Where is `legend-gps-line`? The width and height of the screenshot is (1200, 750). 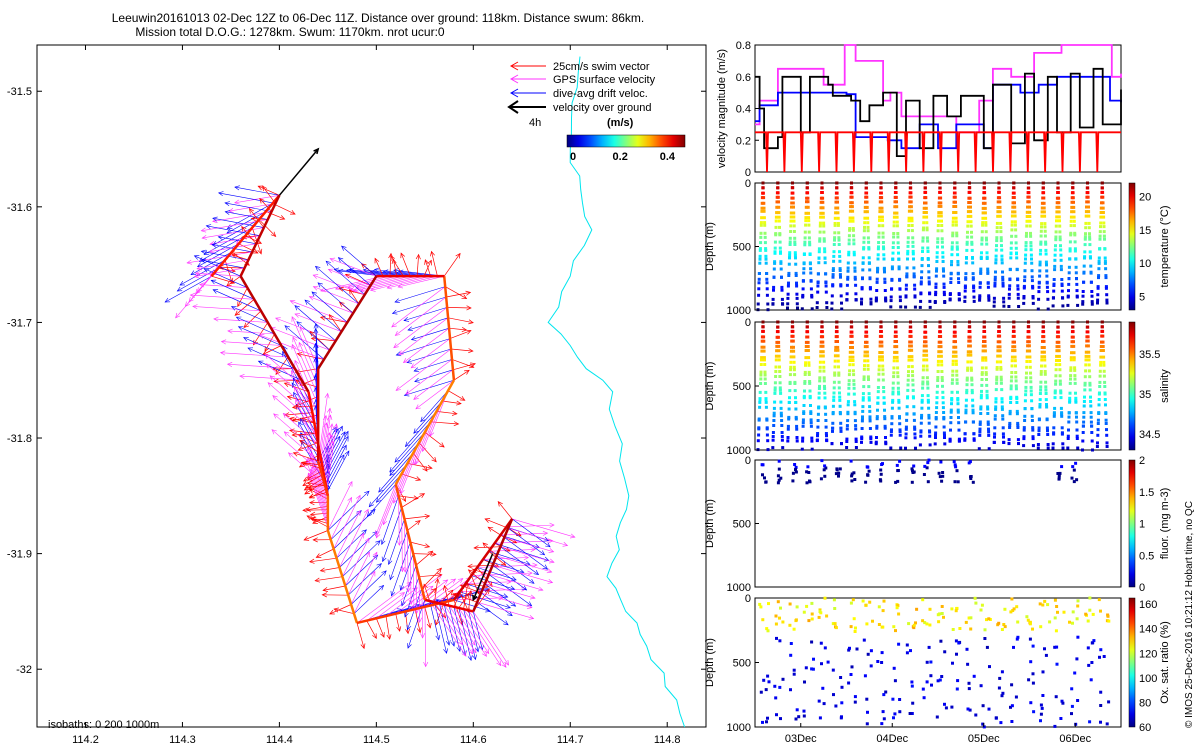 legend-gps-line is located at coordinates (527, 79).